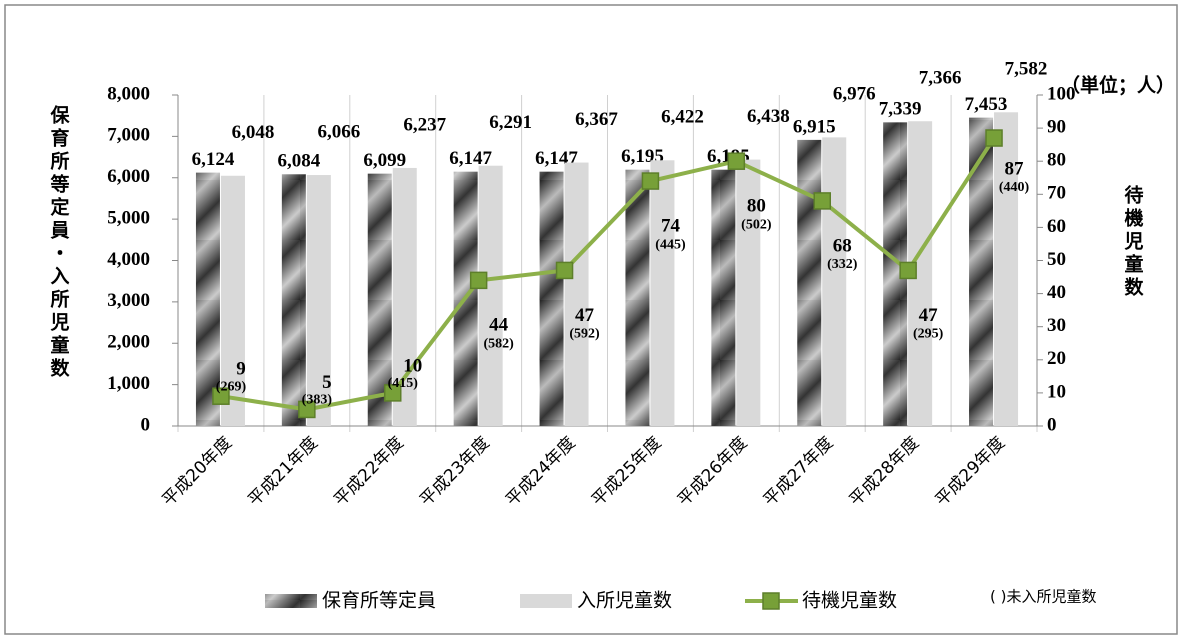 This screenshot has height=643, width=1182. What do you see at coordinates (128, 135) in the screenshot?
I see `y-tick-label: 7,000` at bounding box center [128, 135].